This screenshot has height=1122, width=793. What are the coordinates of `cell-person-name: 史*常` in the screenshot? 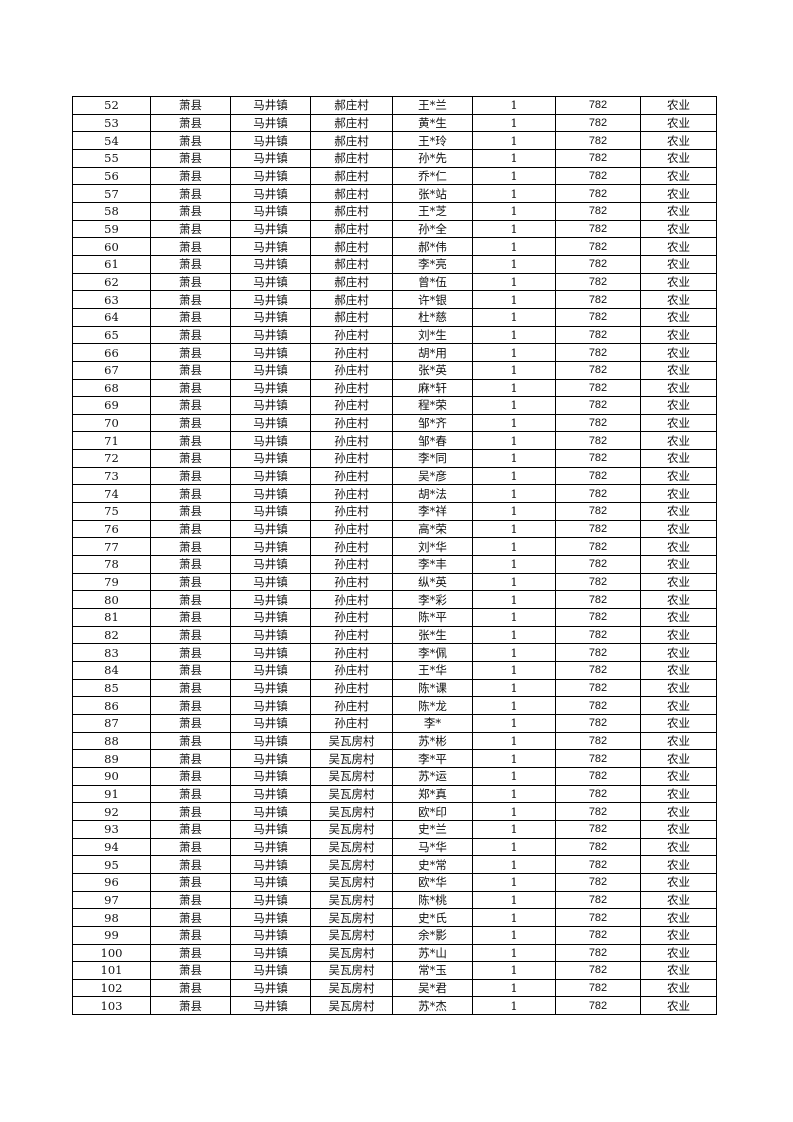 It's located at (432, 864).